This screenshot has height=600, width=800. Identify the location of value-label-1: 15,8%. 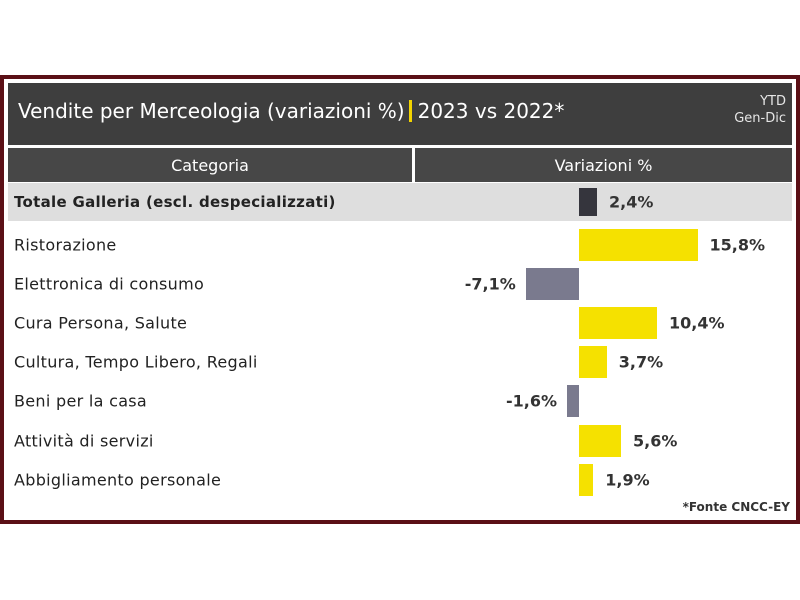
(737, 245).